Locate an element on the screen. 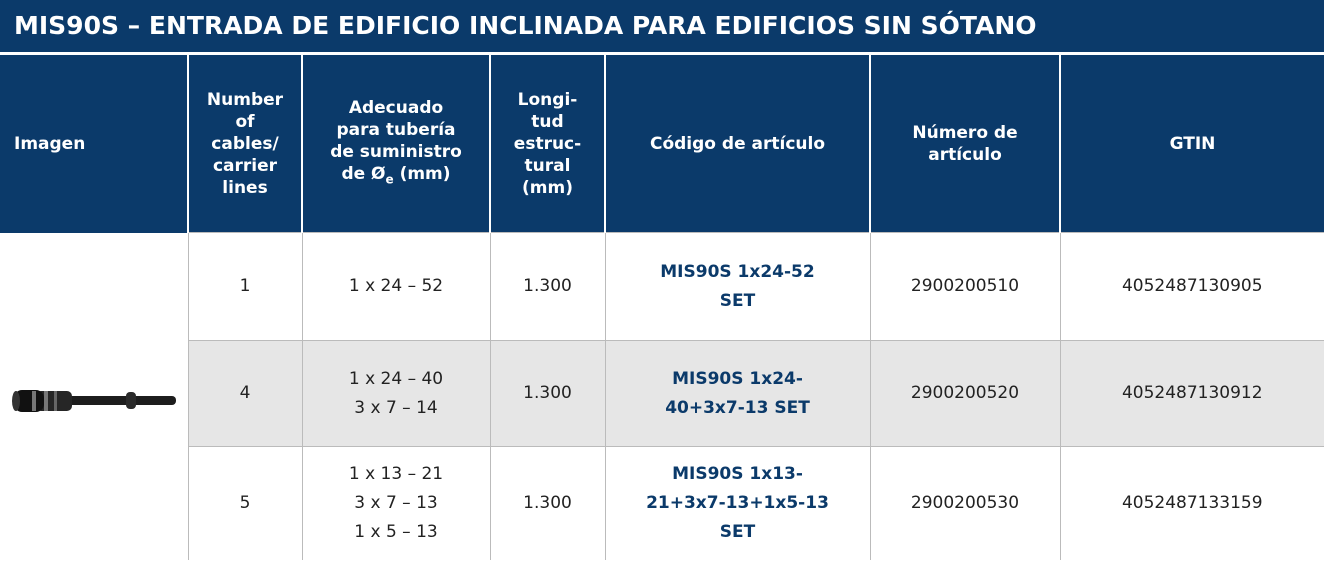 This screenshot has height=561, width=1324. header-cell: Número de artículo is located at coordinates (964, 144).